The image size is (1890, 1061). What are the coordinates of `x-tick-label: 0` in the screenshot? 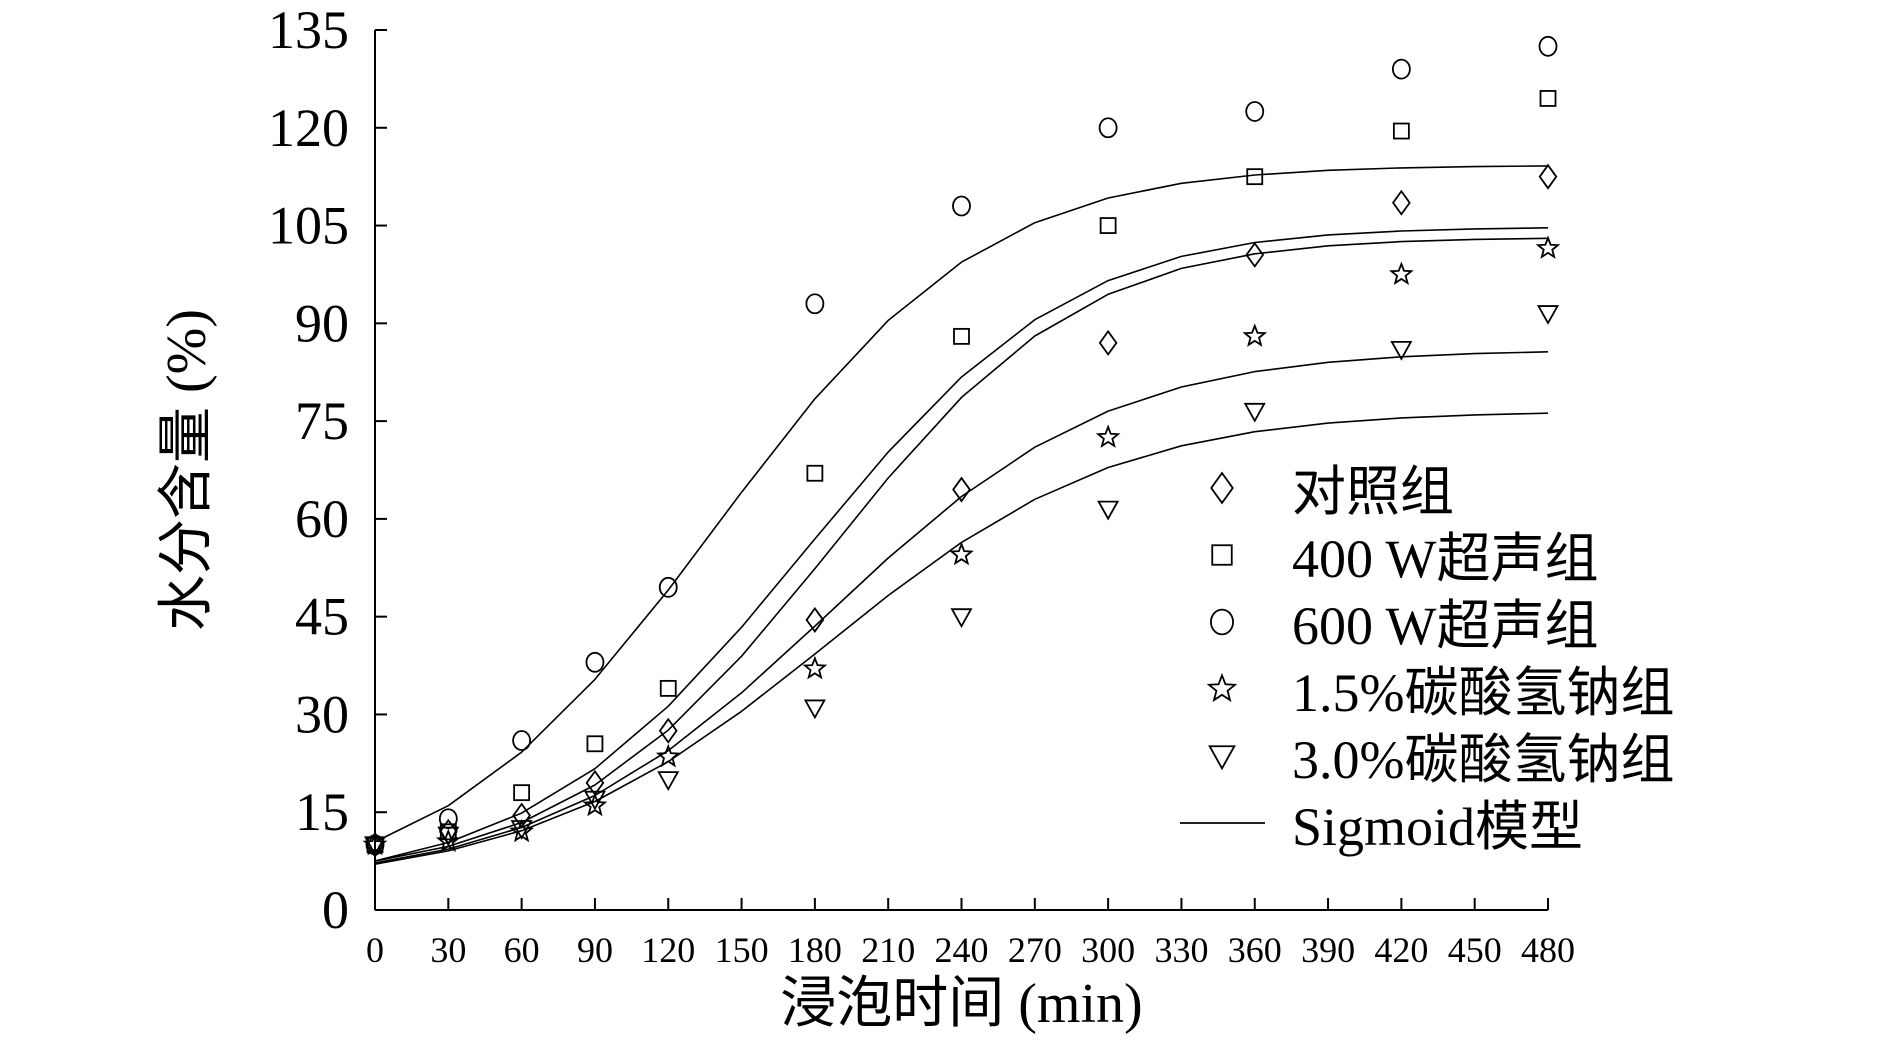 It's located at (375, 950).